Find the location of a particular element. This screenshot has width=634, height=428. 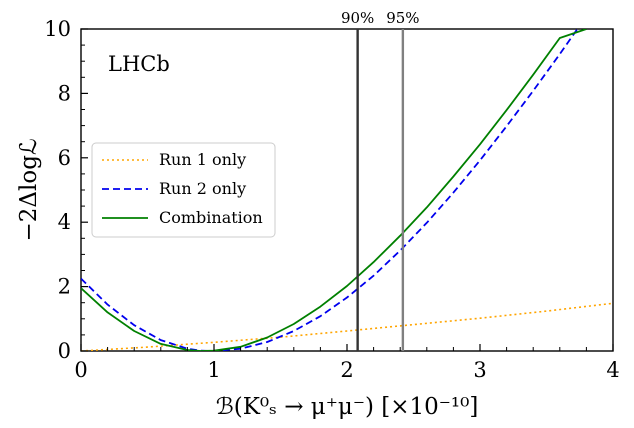

legend: Run 1 only Run 2 only Combination is located at coordinates (183, 190).